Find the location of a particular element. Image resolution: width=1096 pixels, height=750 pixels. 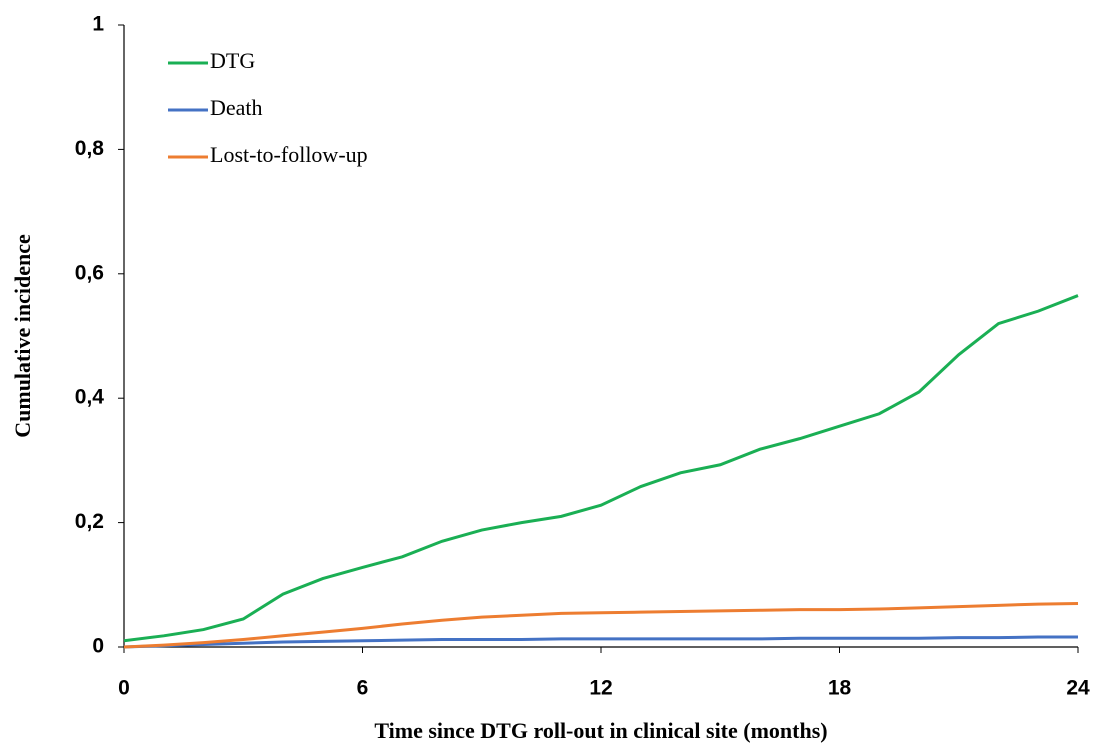

x-tick-label: 0 is located at coordinates (124, 688).